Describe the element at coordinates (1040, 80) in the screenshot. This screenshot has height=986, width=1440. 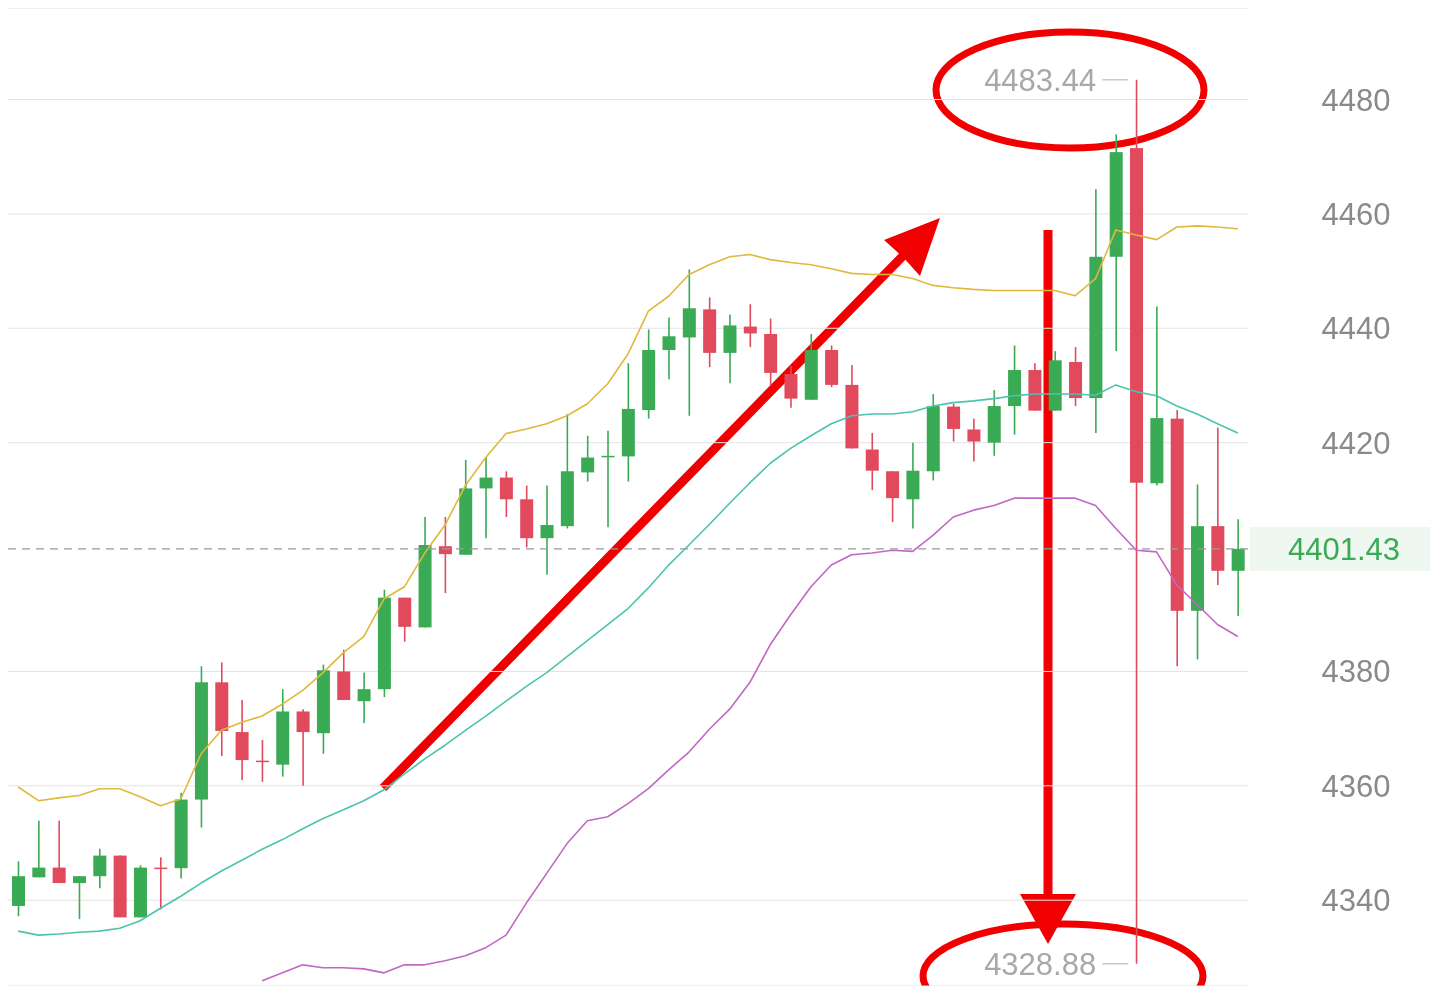
I see `annotation: 4483.44` at that location.